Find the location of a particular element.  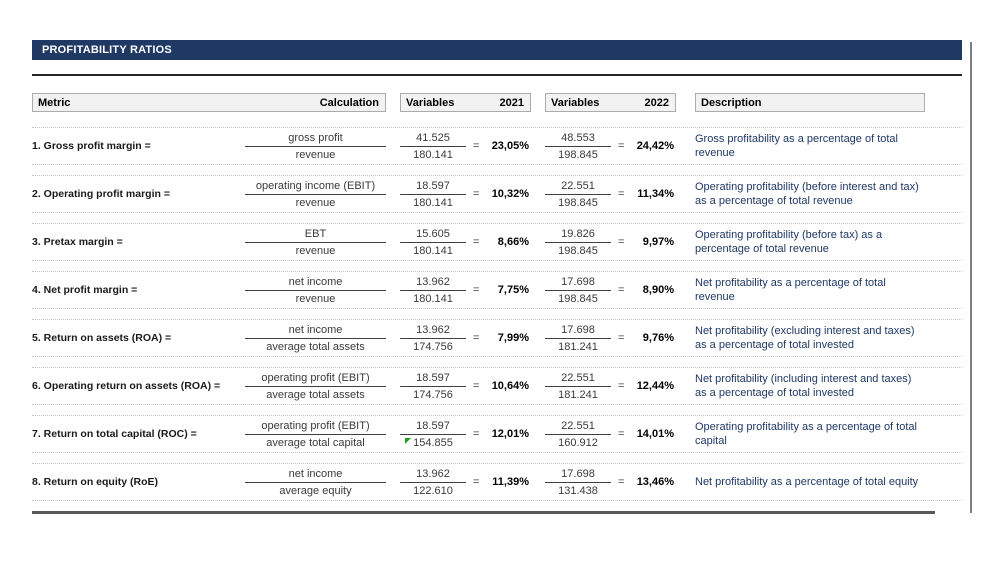

values-2022: 22.551 198.845 = 11,34% is located at coordinates (610, 194).